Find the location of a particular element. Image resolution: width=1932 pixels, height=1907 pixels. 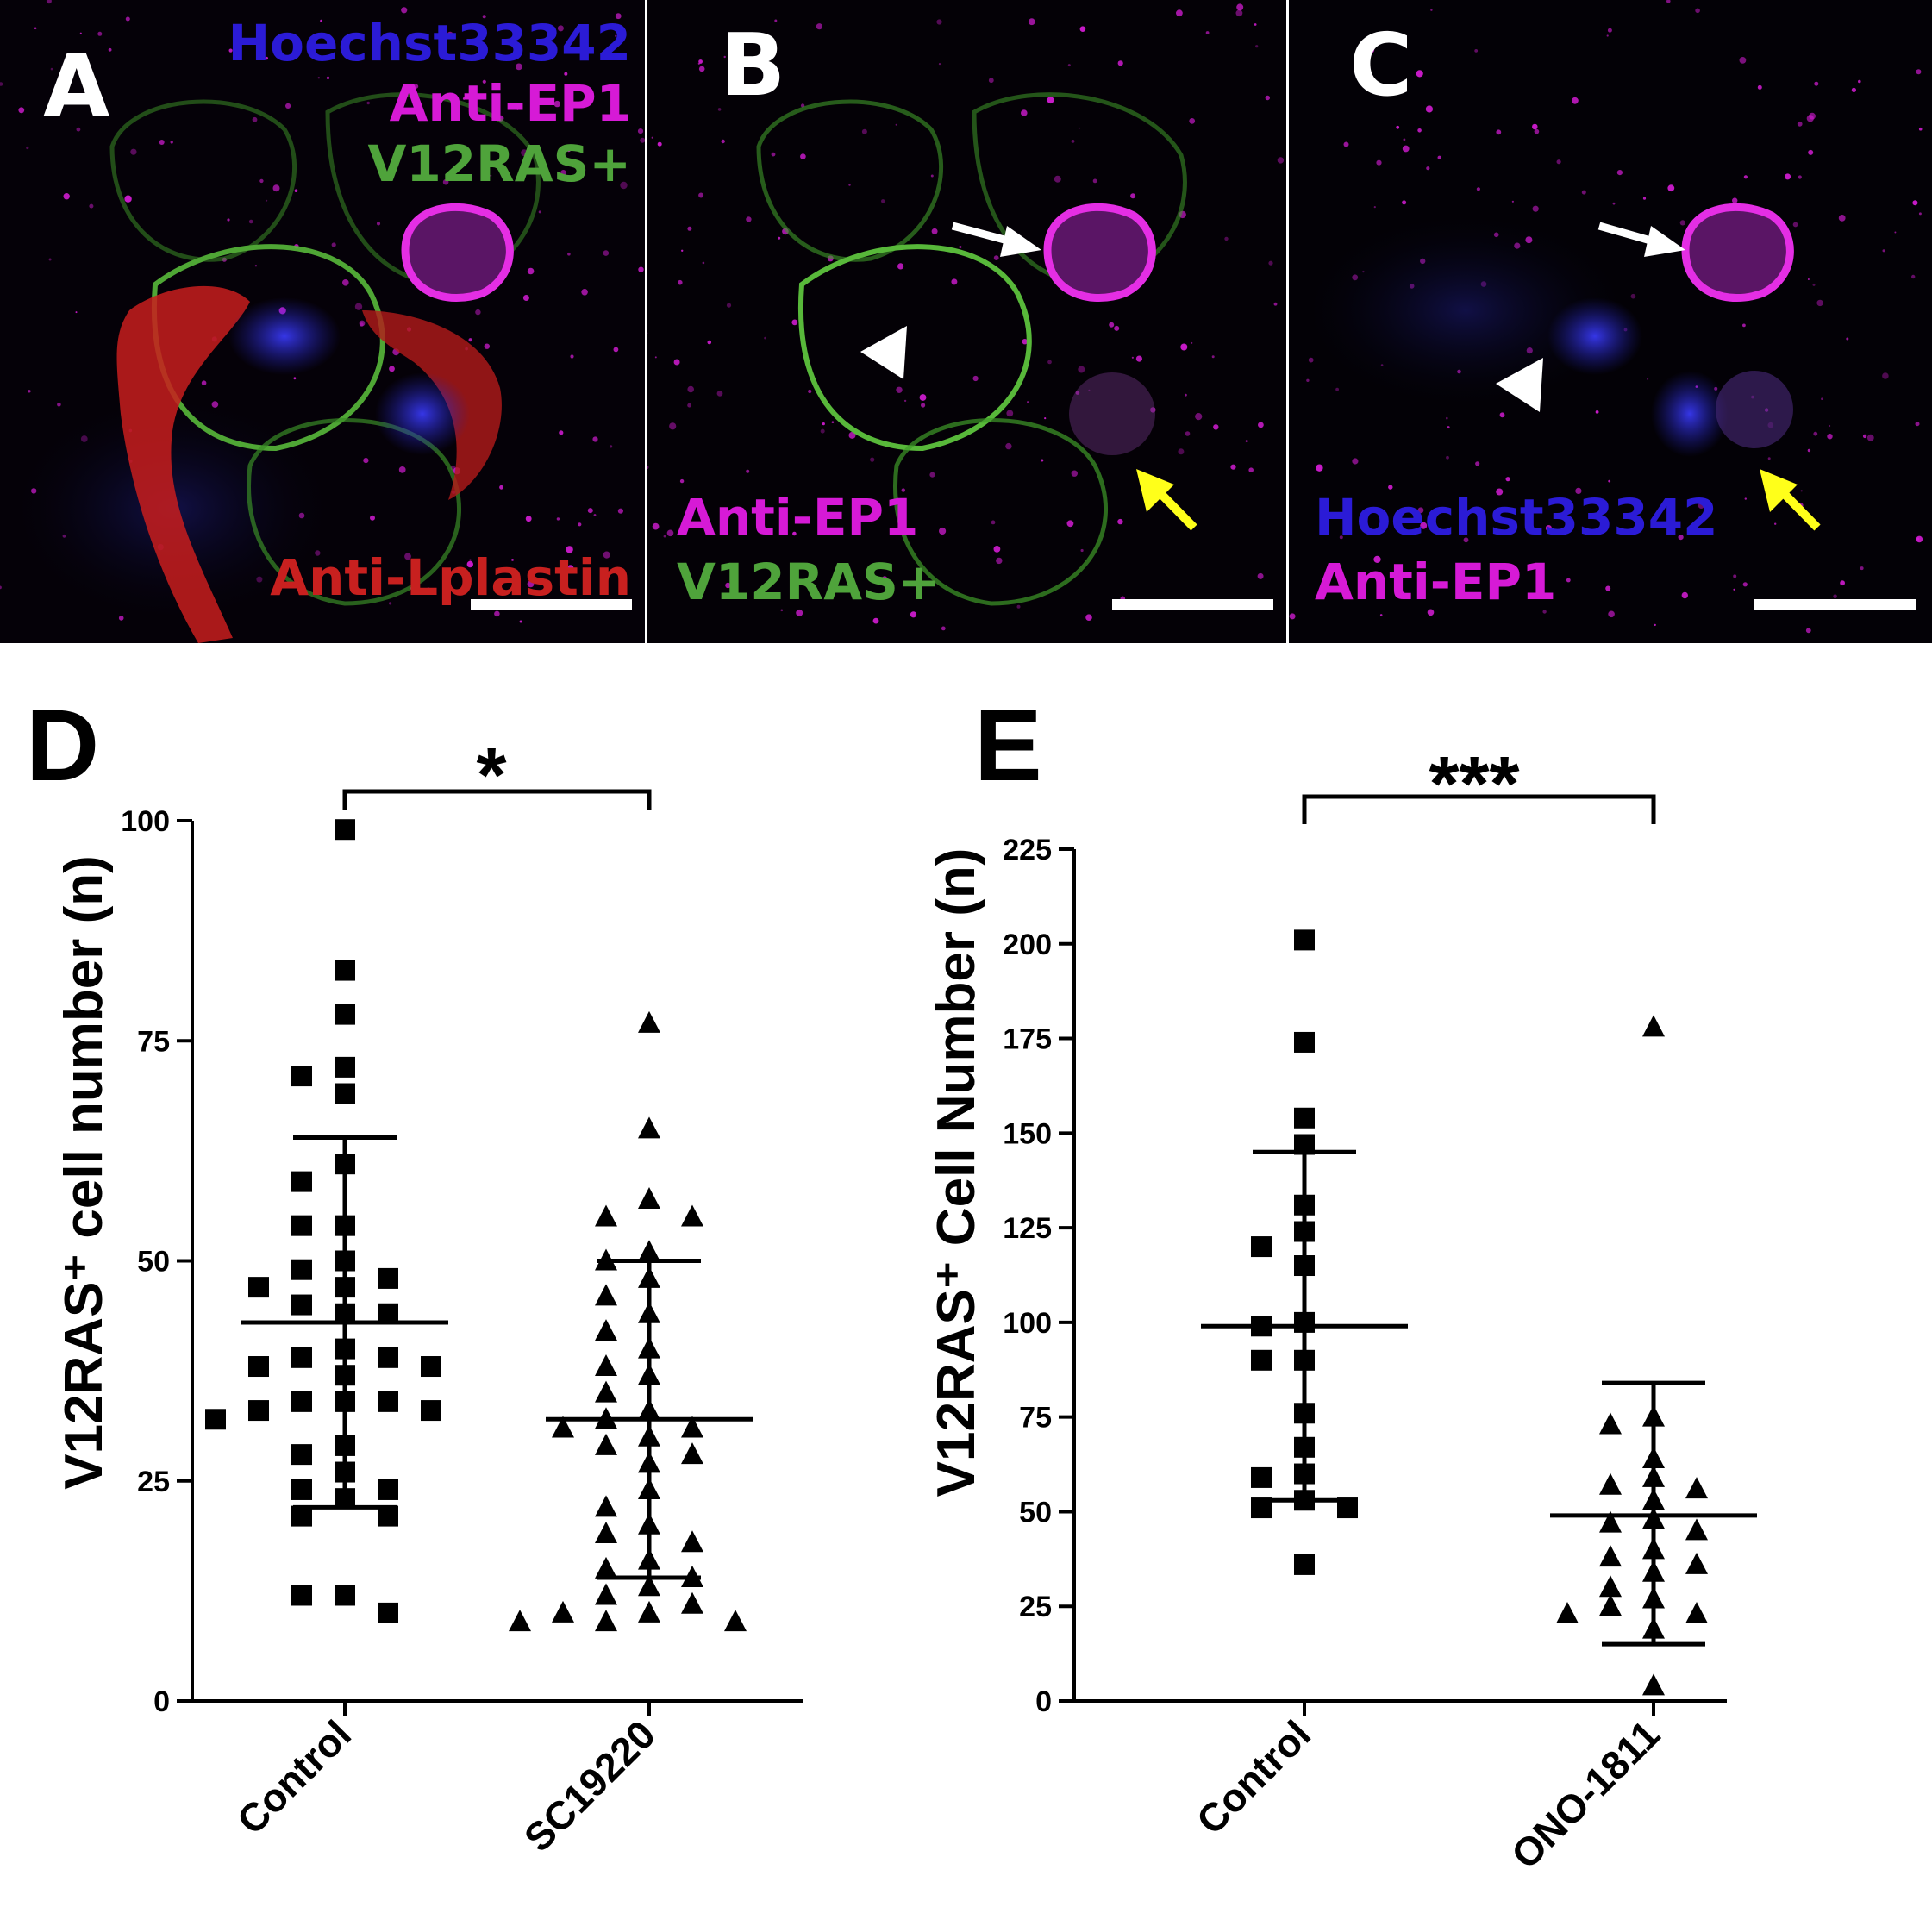

white-arrow-b is located at coordinates (996, 239).